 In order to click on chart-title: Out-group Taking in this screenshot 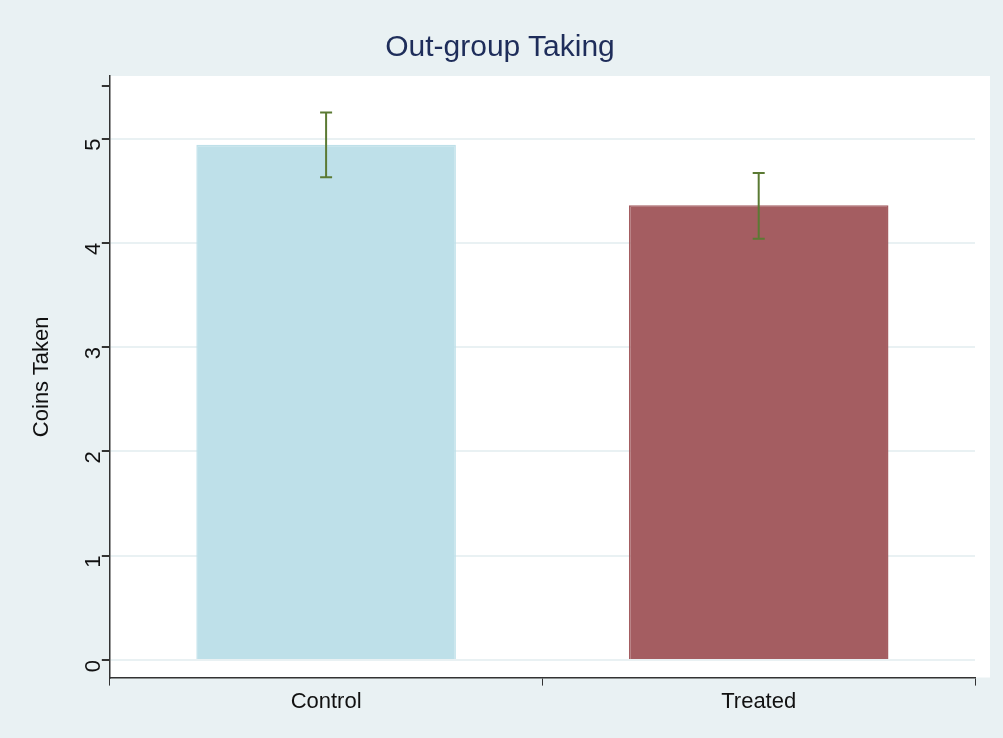, I will do `click(500, 46)`.